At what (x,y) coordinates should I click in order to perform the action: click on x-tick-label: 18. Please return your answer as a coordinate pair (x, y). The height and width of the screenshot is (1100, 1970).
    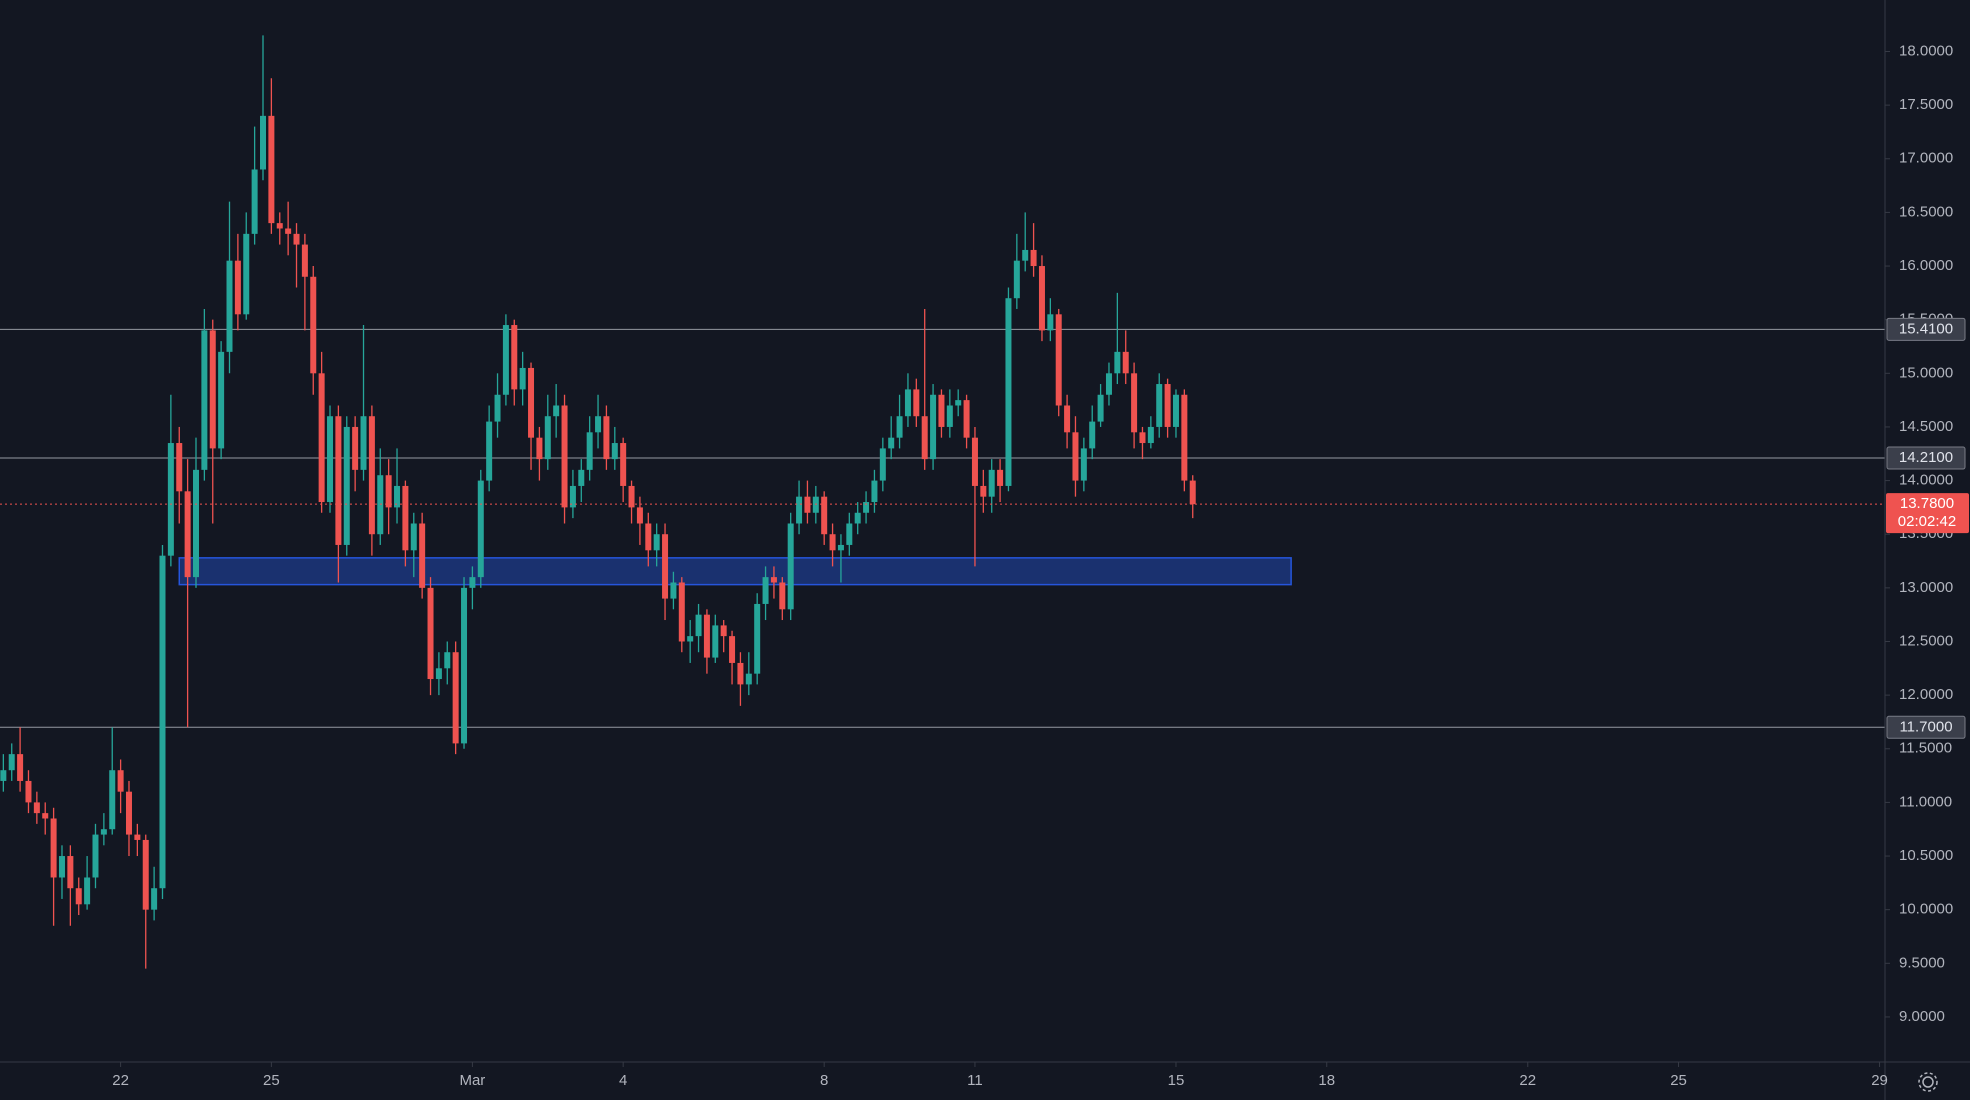
    Looking at the image, I should click on (1326, 1080).